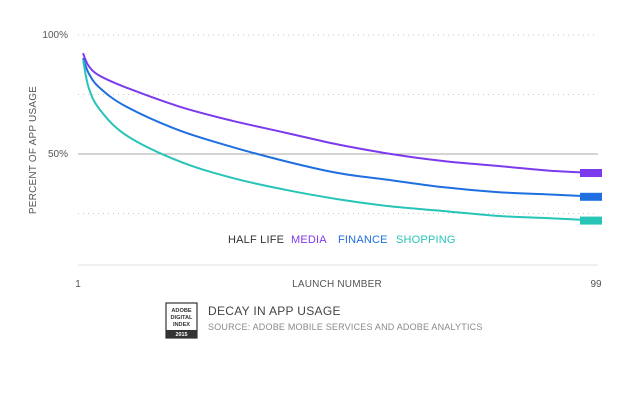 The image size is (640, 416). I want to click on legend-item-finance: FINANCE, so click(363, 240).